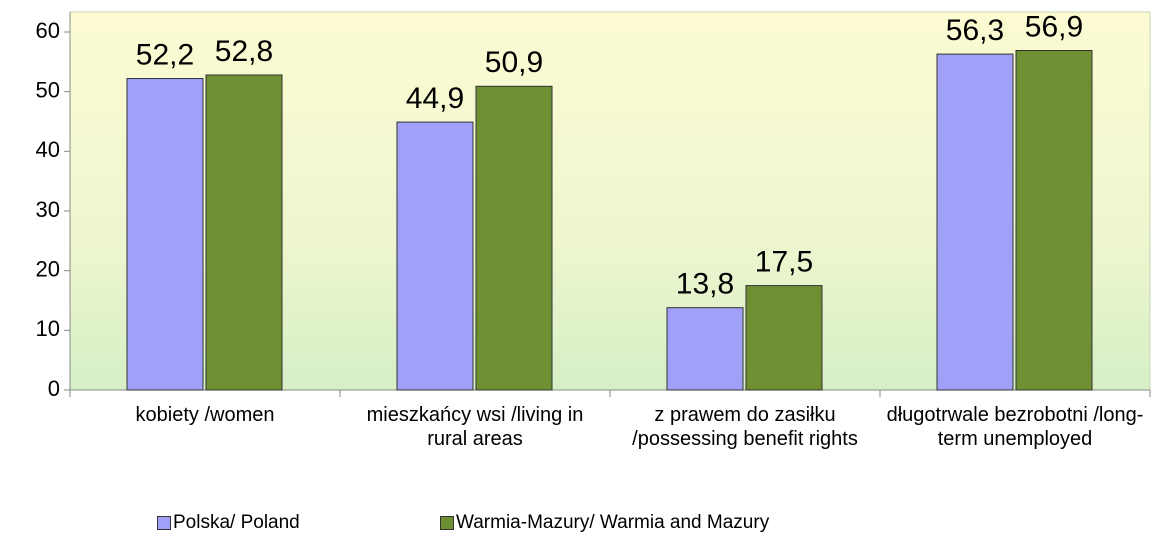  Describe the element at coordinates (48, 149) in the screenshot. I see `y-tick-label: 40` at that location.